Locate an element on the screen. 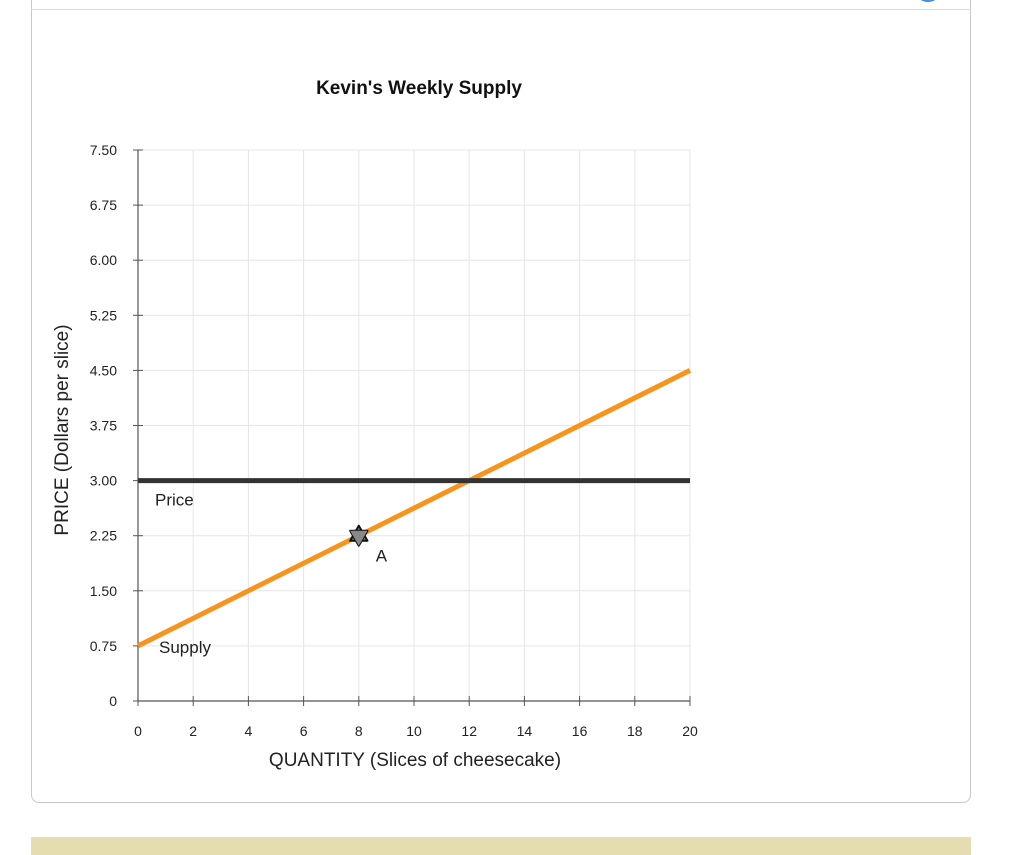  x-tick-label: 14 is located at coordinates (525, 731).